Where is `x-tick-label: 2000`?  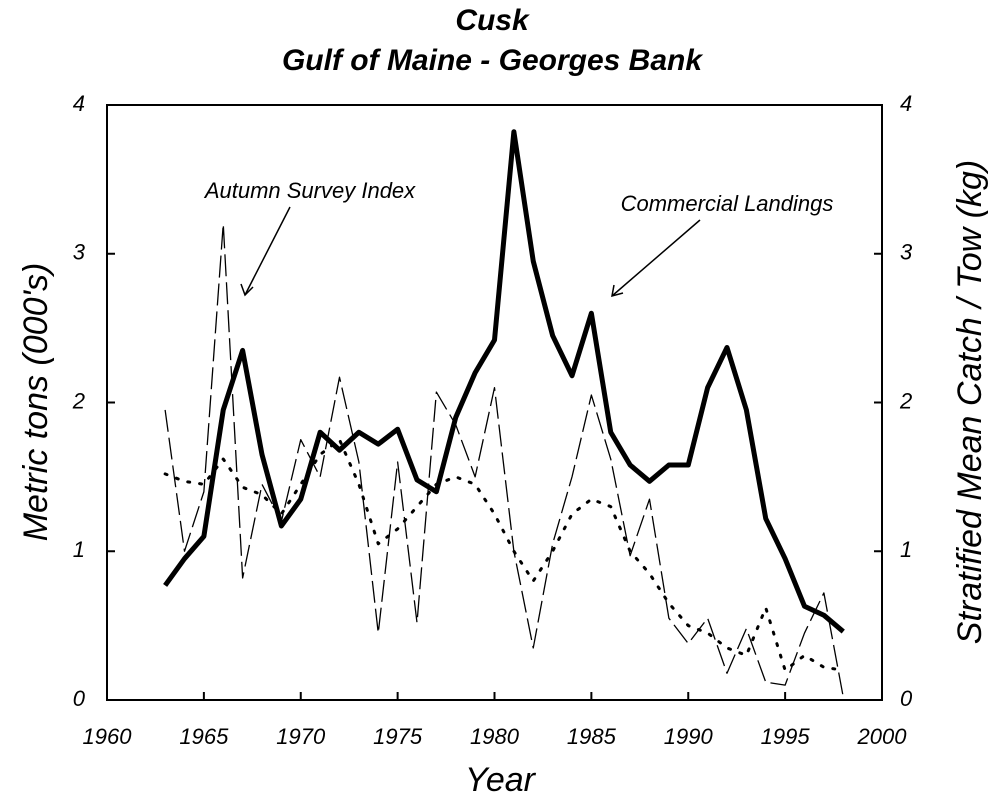 x-tick-label: 2000 is located at coordinates (882, 736).